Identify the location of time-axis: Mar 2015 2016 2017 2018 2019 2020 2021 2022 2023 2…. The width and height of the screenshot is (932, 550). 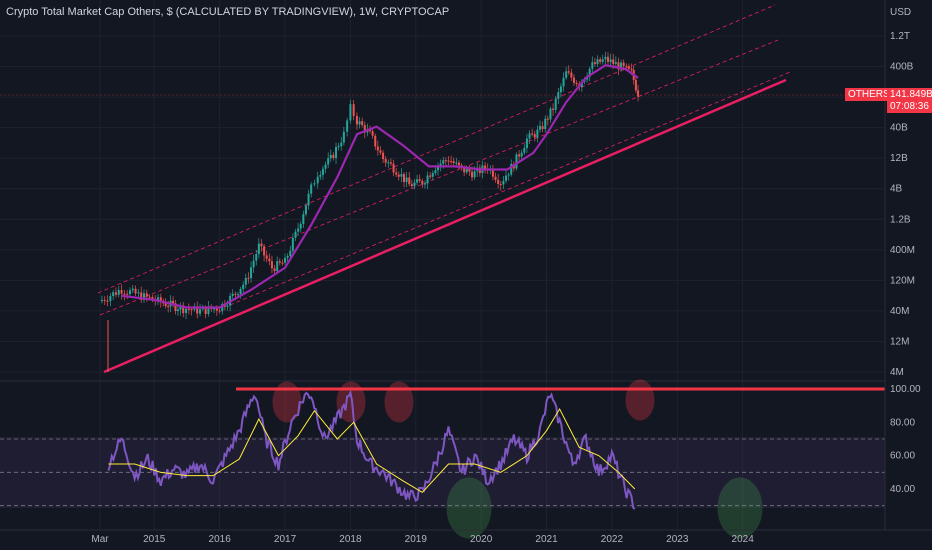
(422, 539).